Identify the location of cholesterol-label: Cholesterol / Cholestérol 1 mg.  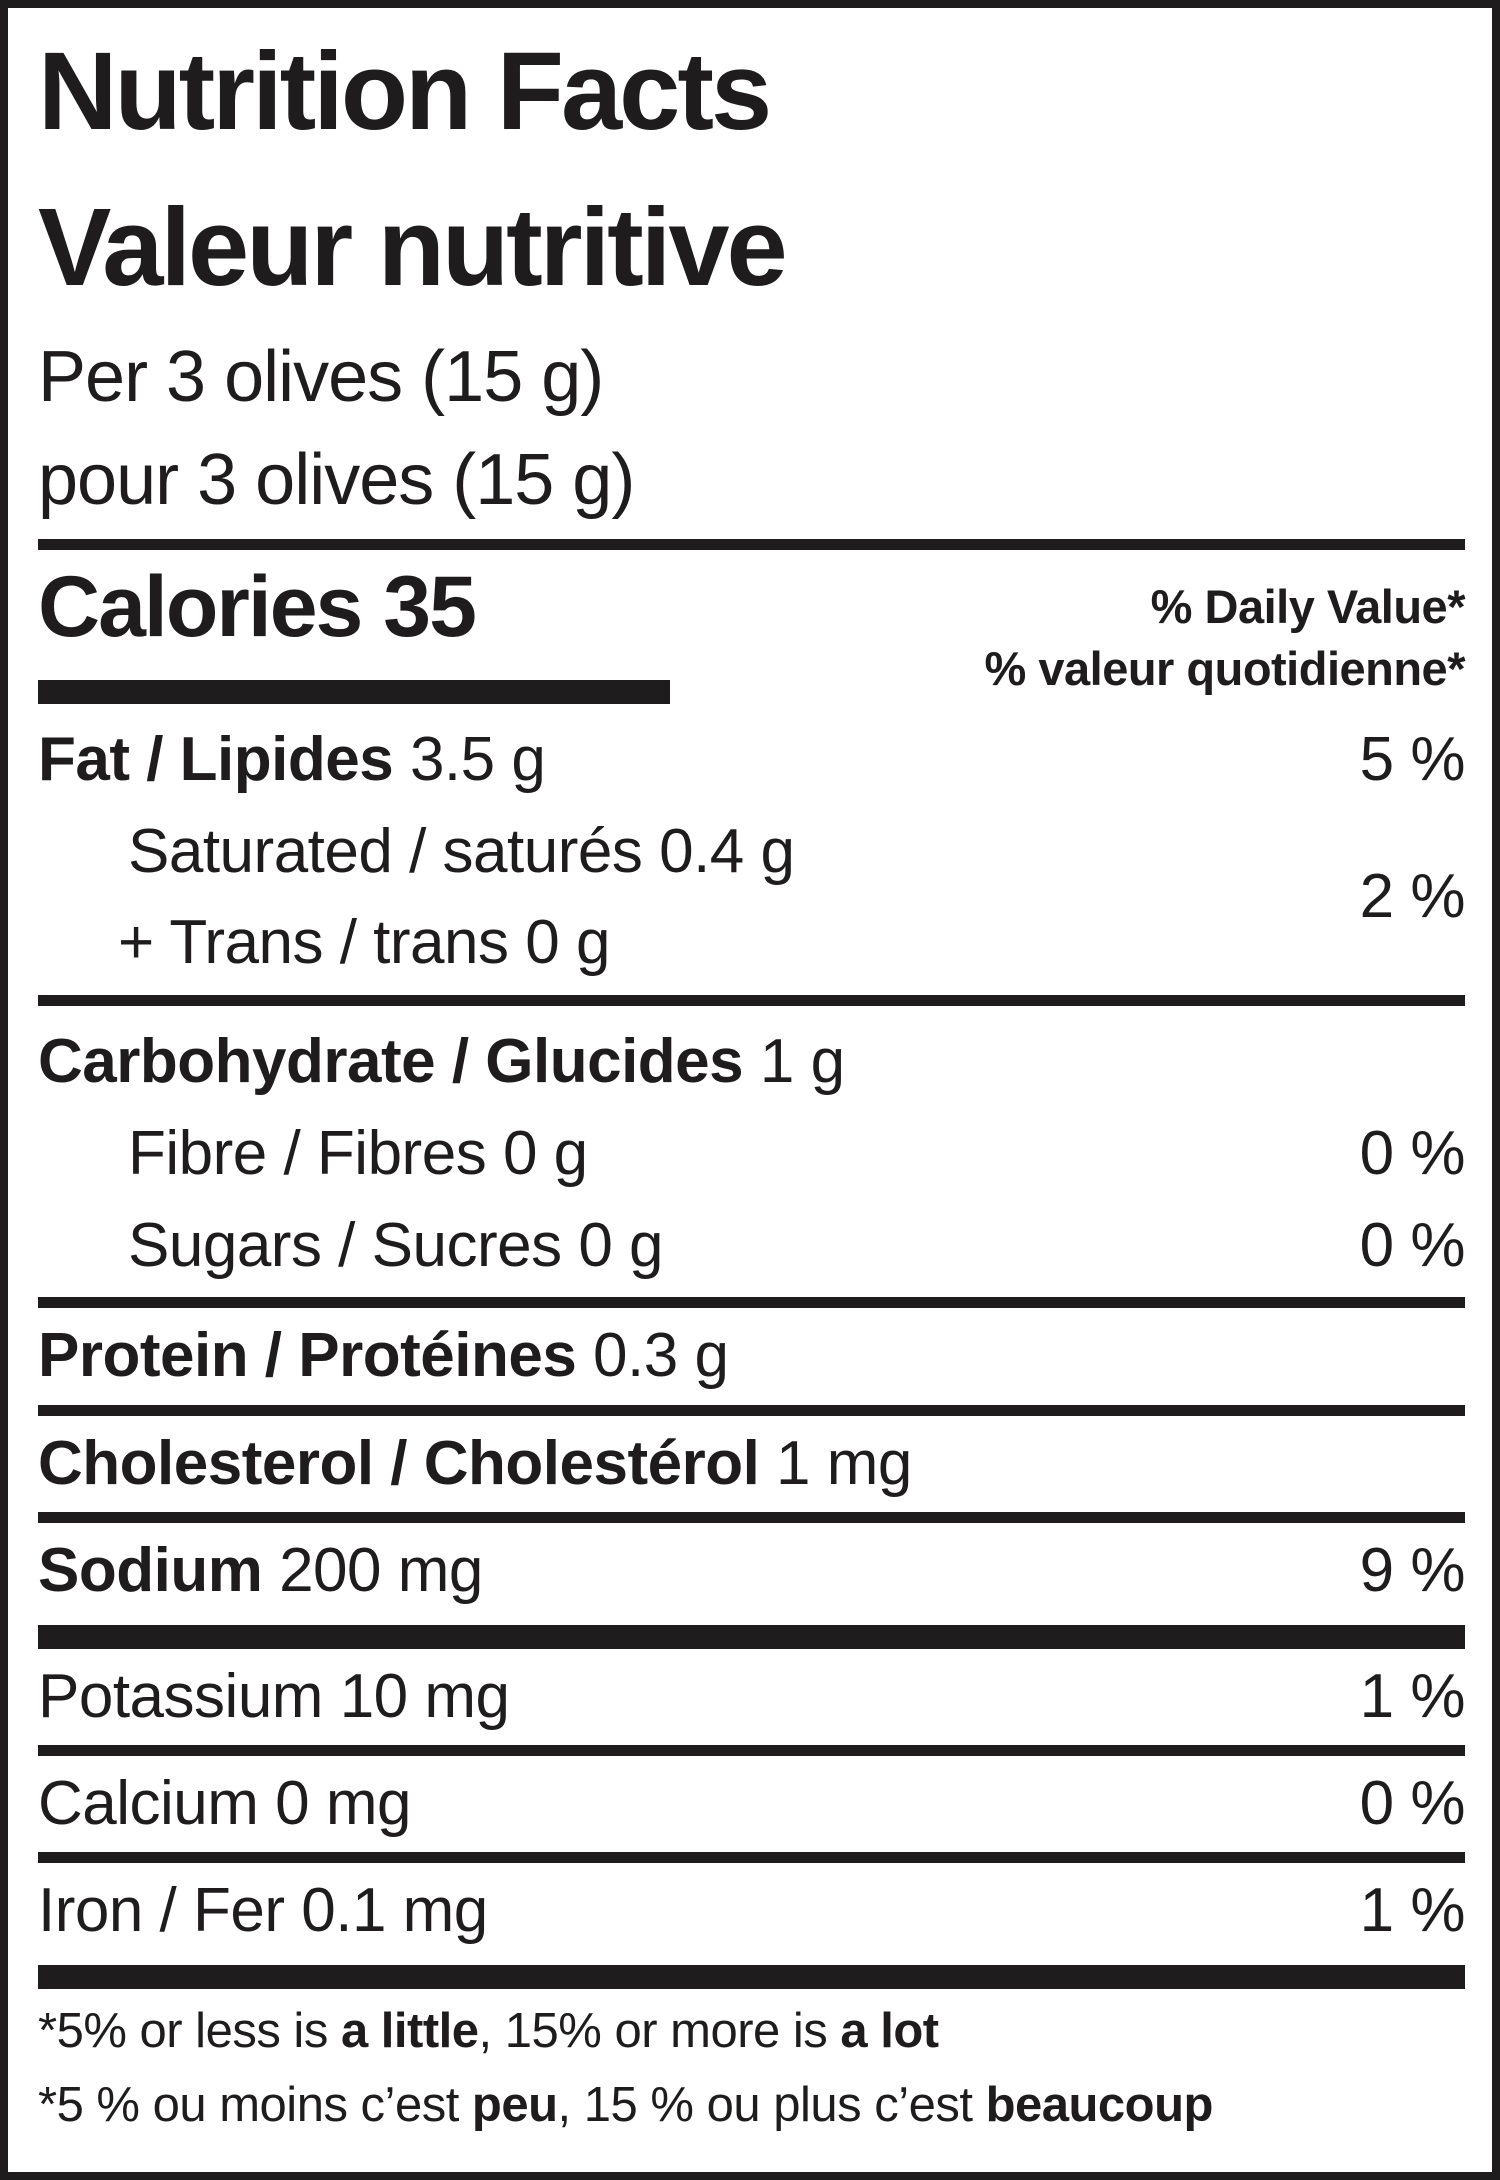
(475, 1463).